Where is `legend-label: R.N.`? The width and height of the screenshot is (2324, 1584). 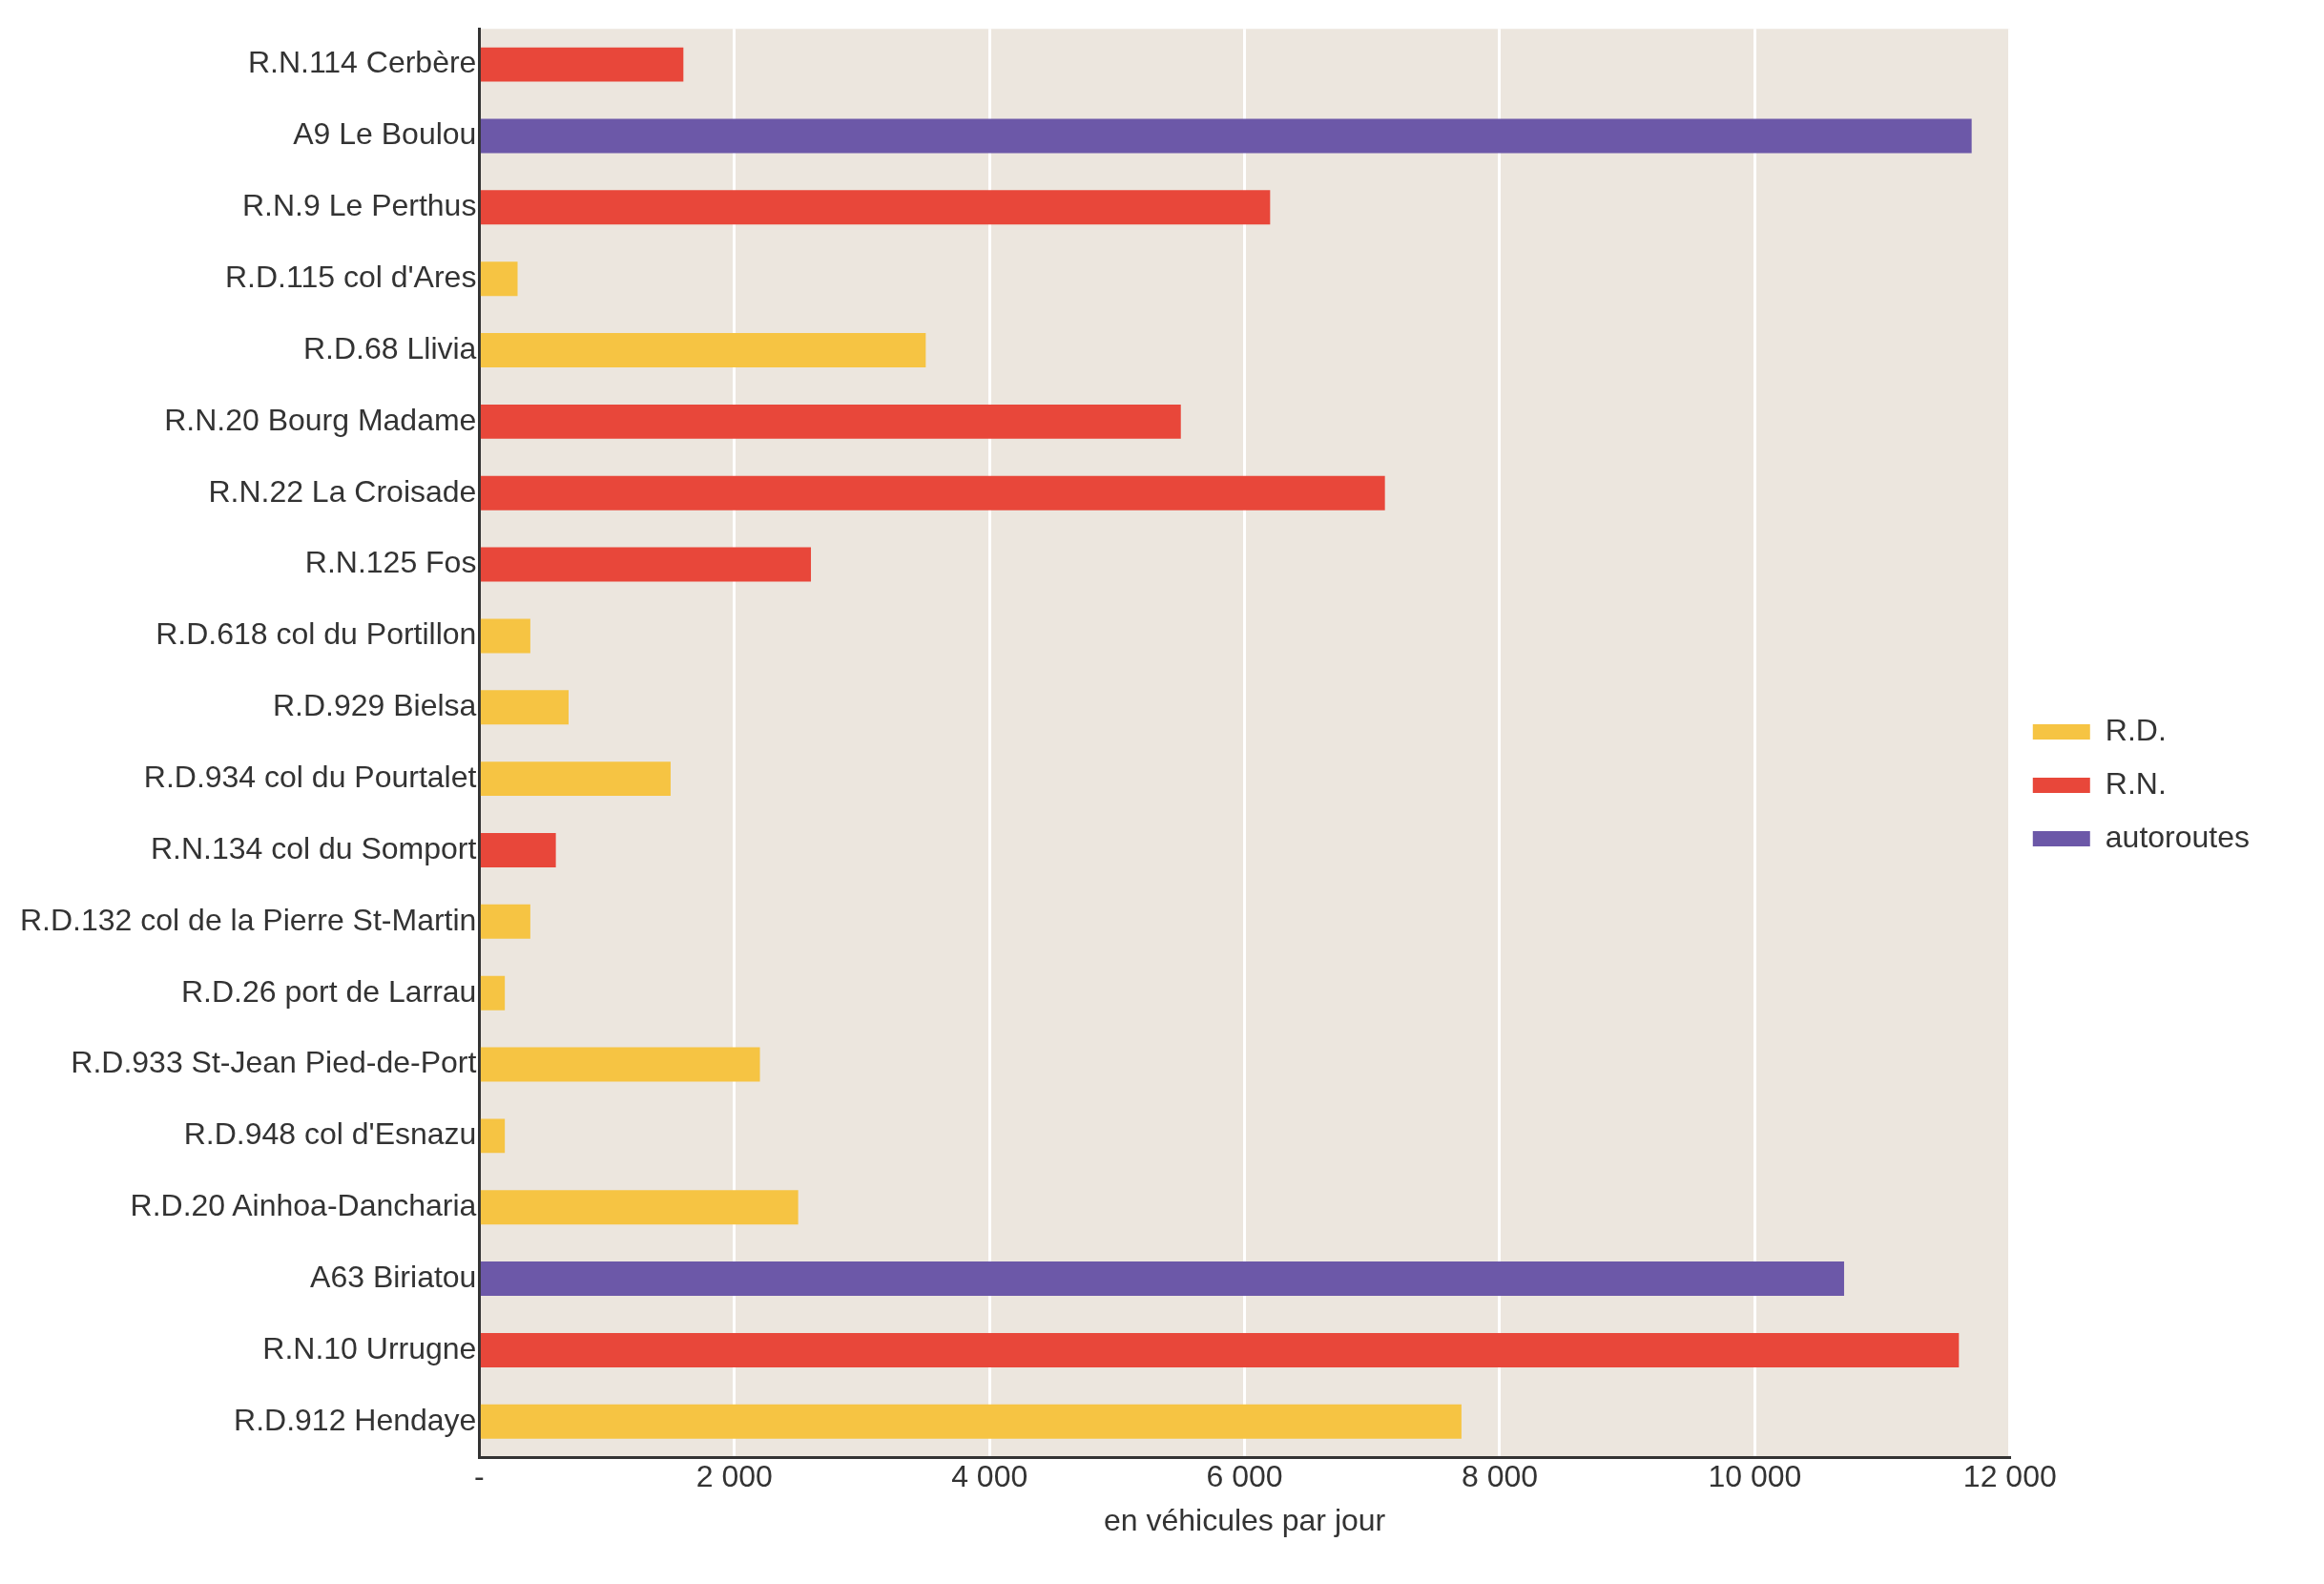
legend-label: R.N. is located at coordinates (2136, 783).